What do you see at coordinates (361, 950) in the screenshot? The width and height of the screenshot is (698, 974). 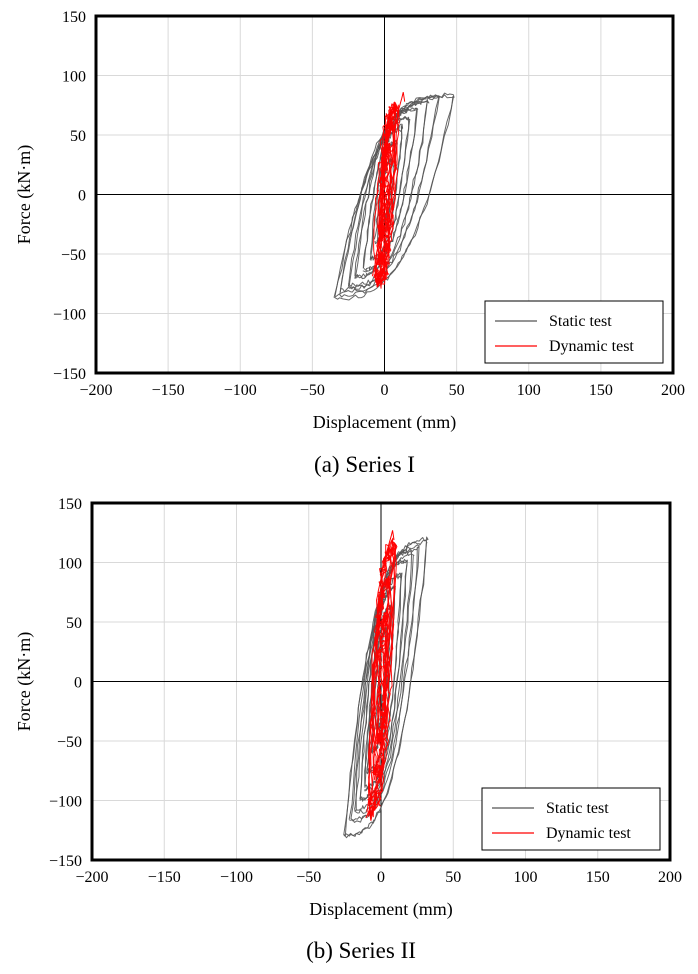 I see `chart-caption: (b) Series II` at bounding box center [361, 950].